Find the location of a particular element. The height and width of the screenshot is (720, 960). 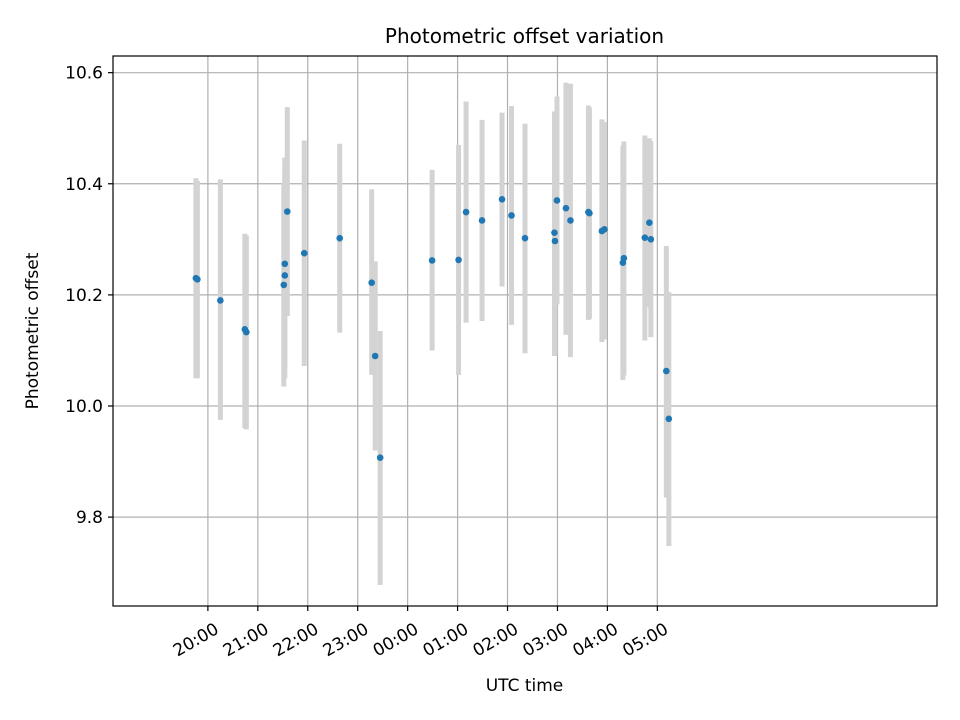

x-axis-title: UTC time is located at coordinates (525, 686).